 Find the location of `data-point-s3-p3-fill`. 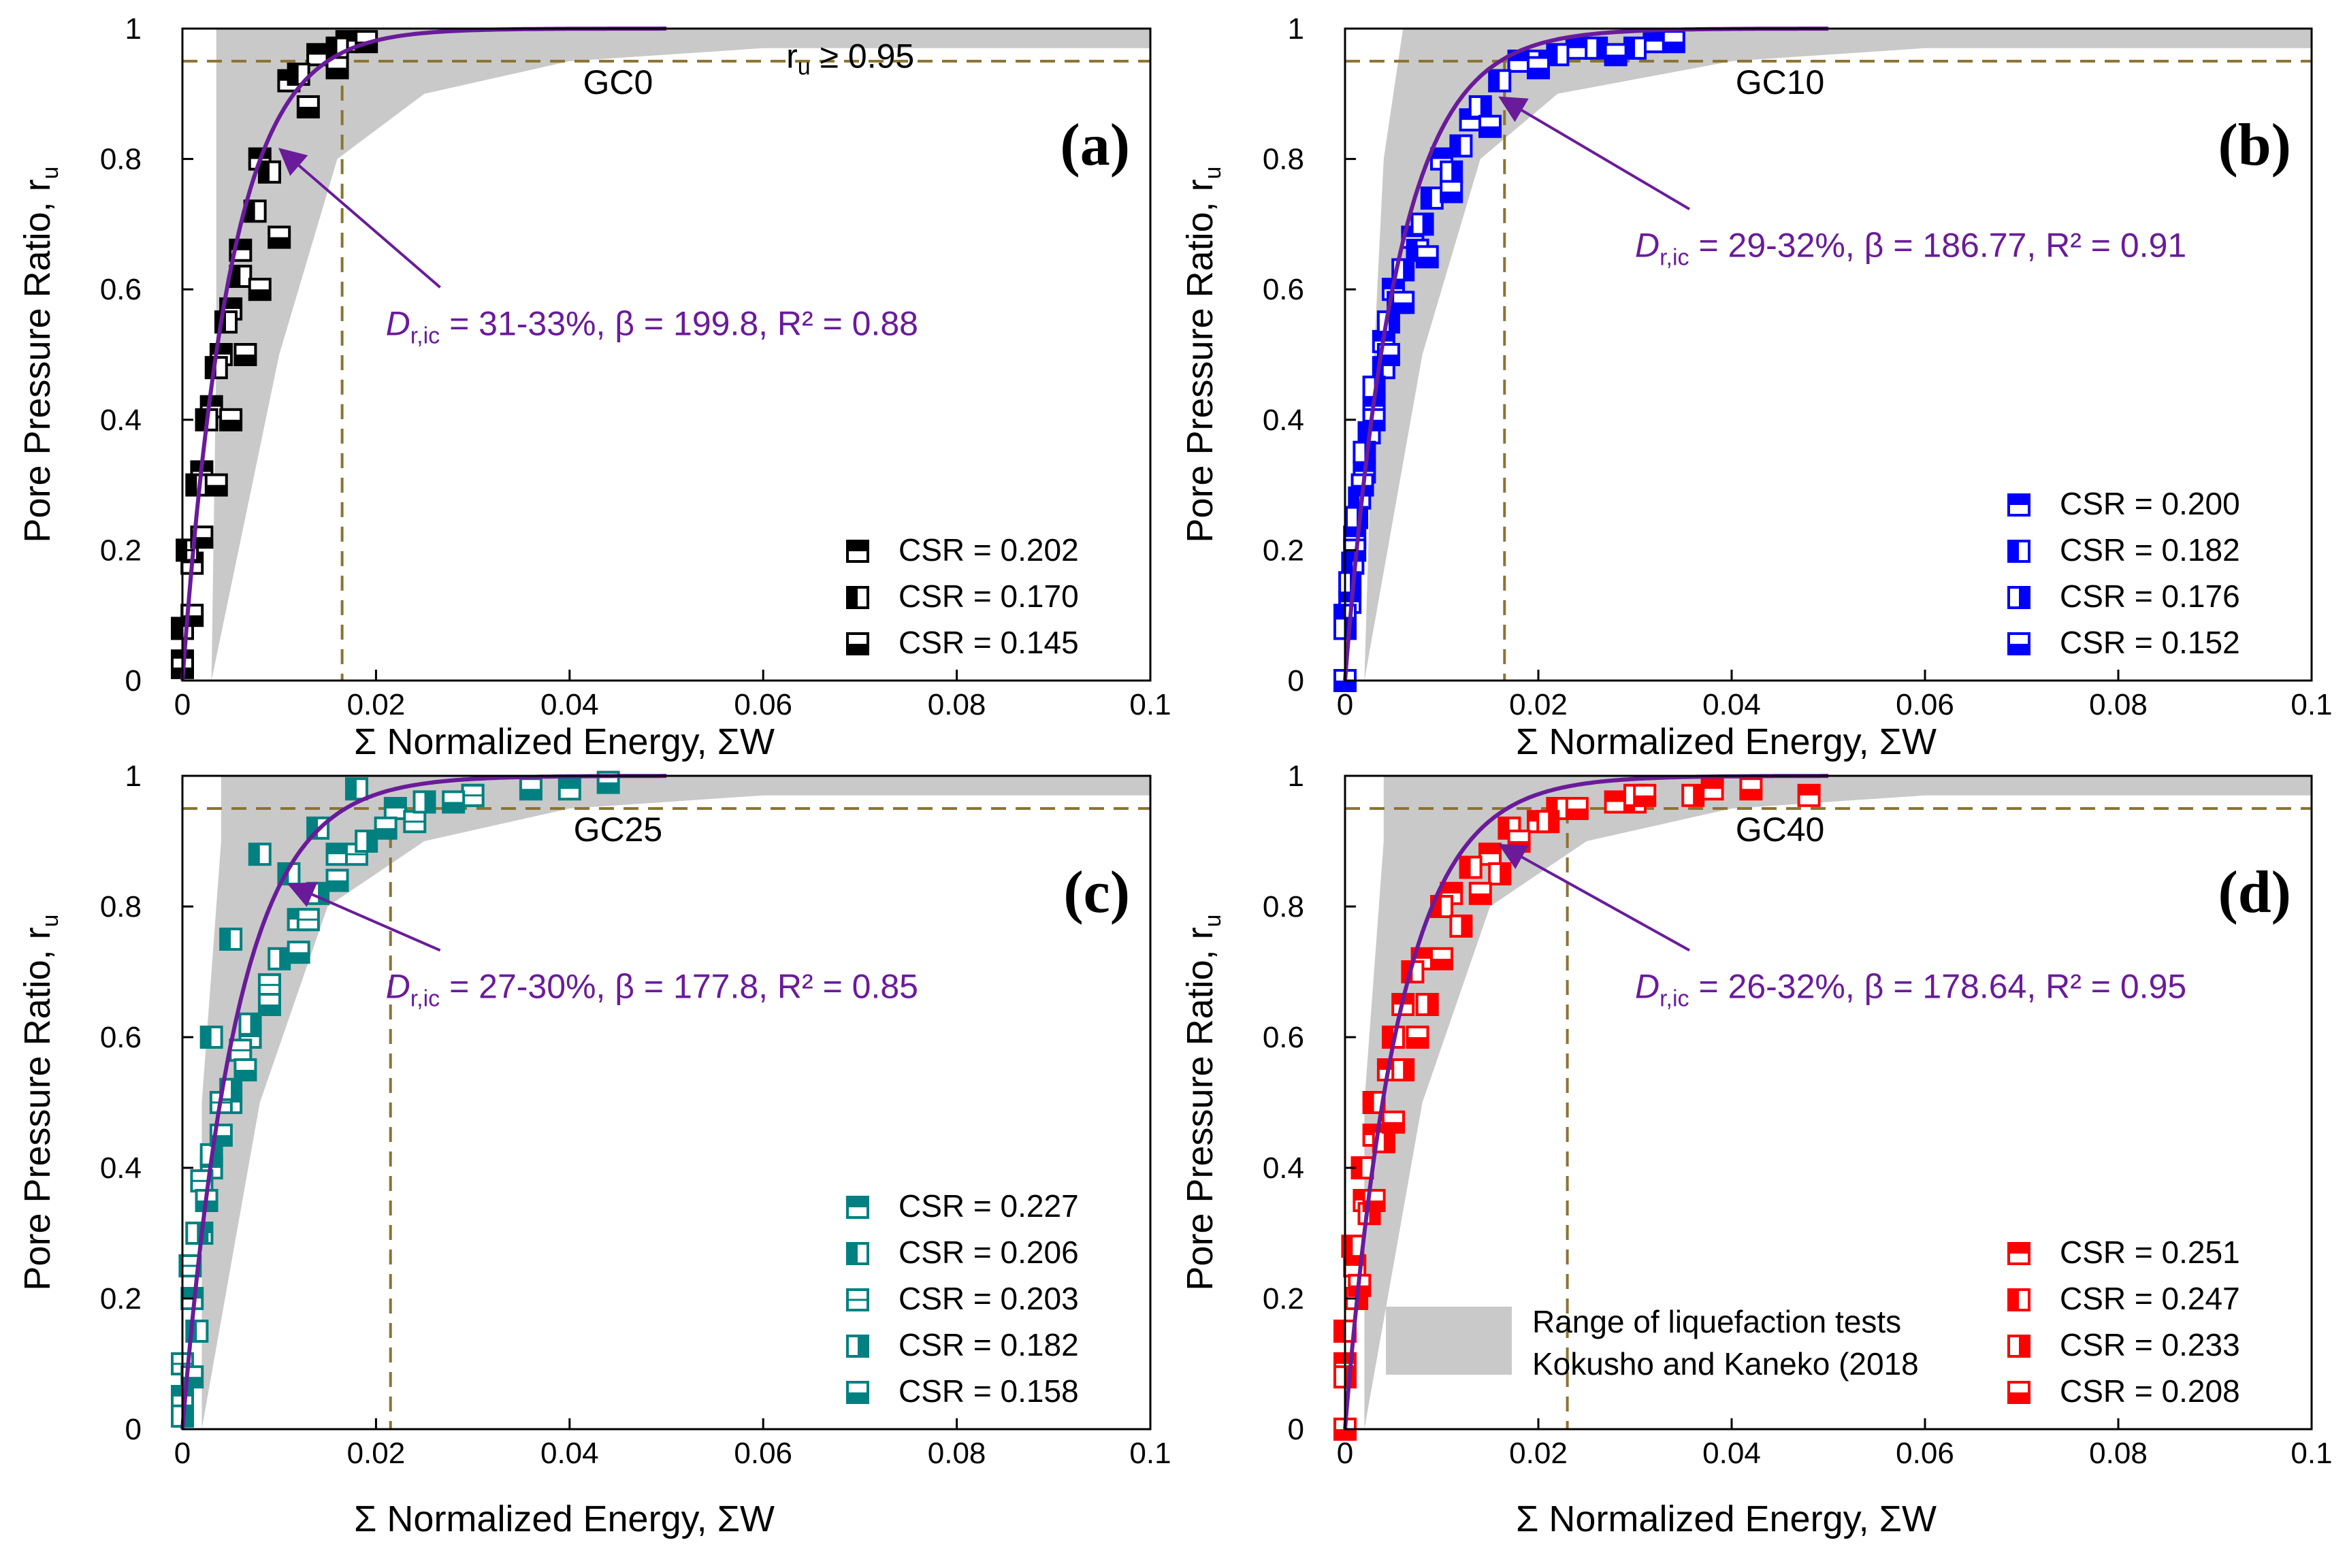

data-point-s3-p3-fill is located at coordinates (236, 1089).